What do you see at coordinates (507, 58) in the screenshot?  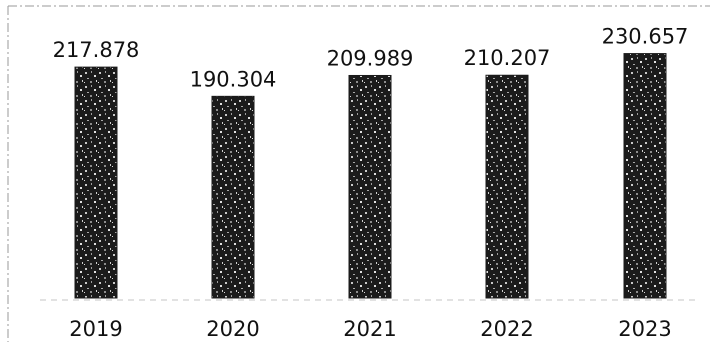 I see `value-label-2022: 210.207` at bounding box center [507, 58].